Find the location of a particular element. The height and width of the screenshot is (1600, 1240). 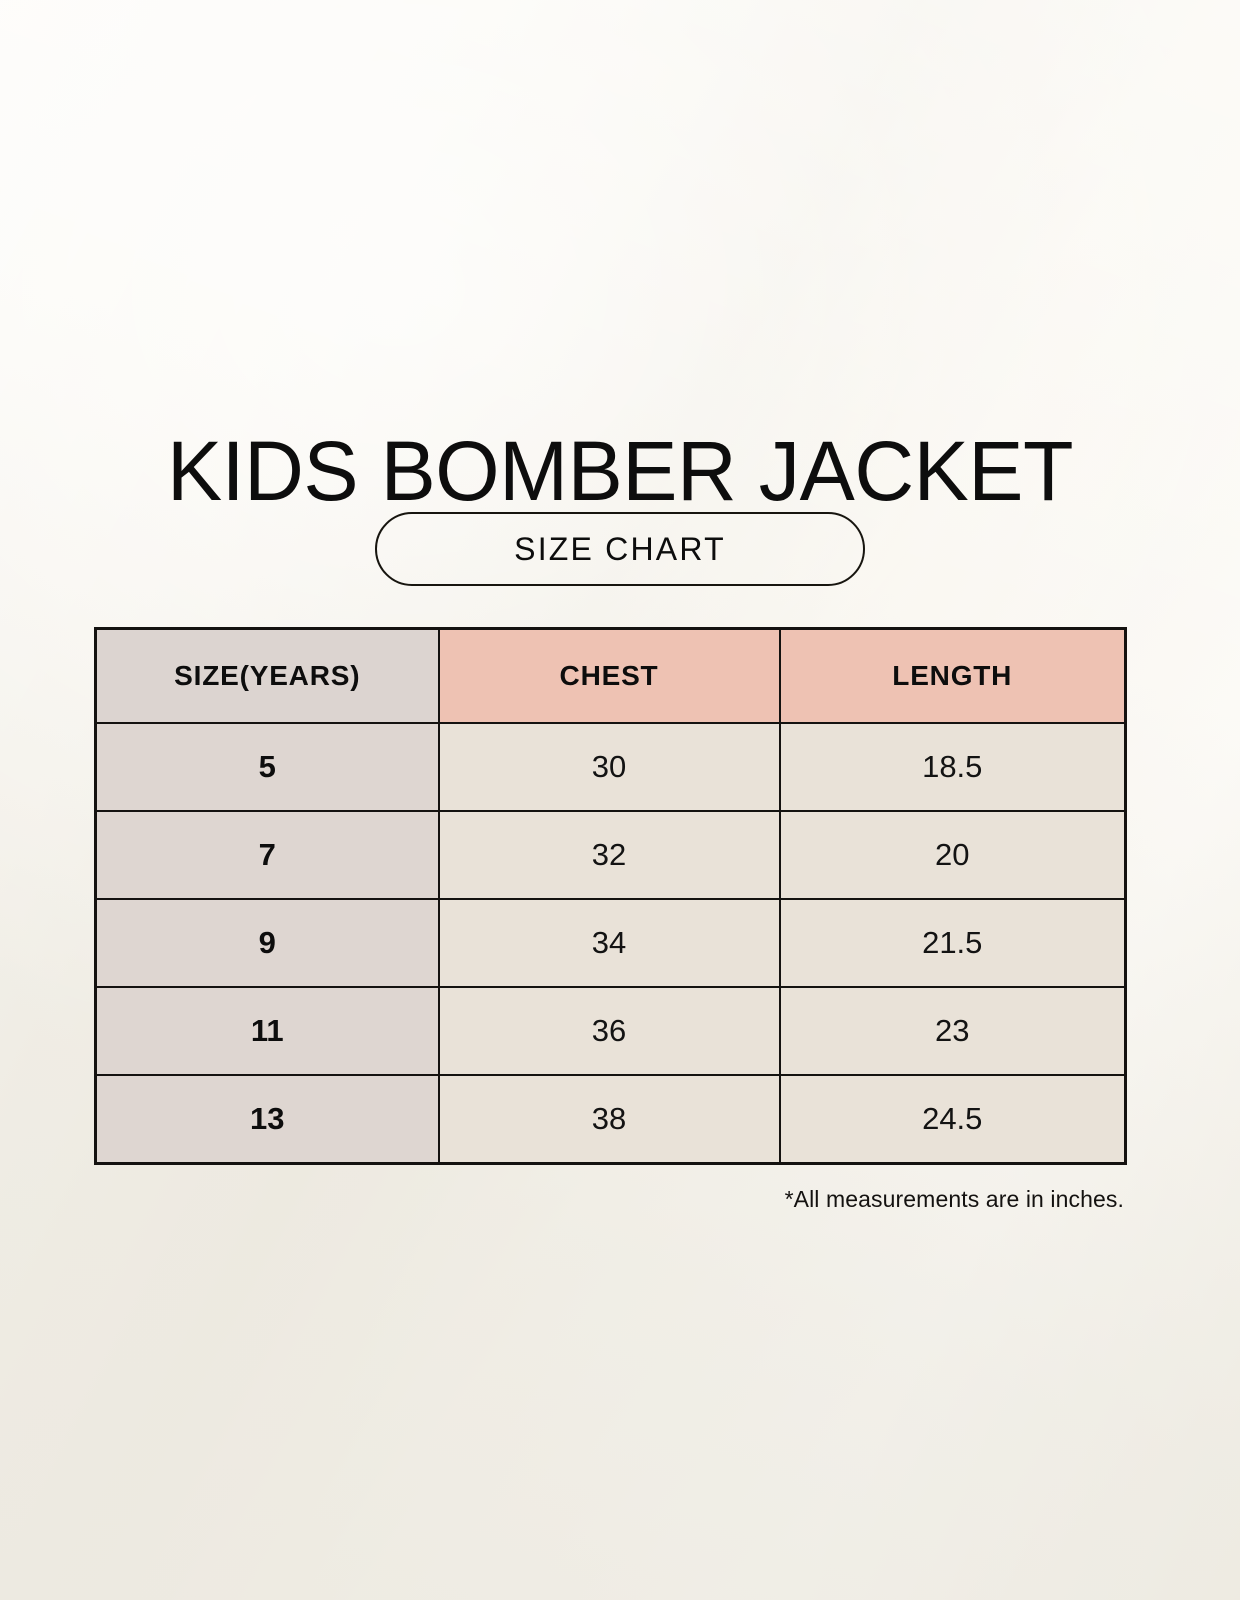

cell-chest: 38 is located at coordinates (609, 1119).